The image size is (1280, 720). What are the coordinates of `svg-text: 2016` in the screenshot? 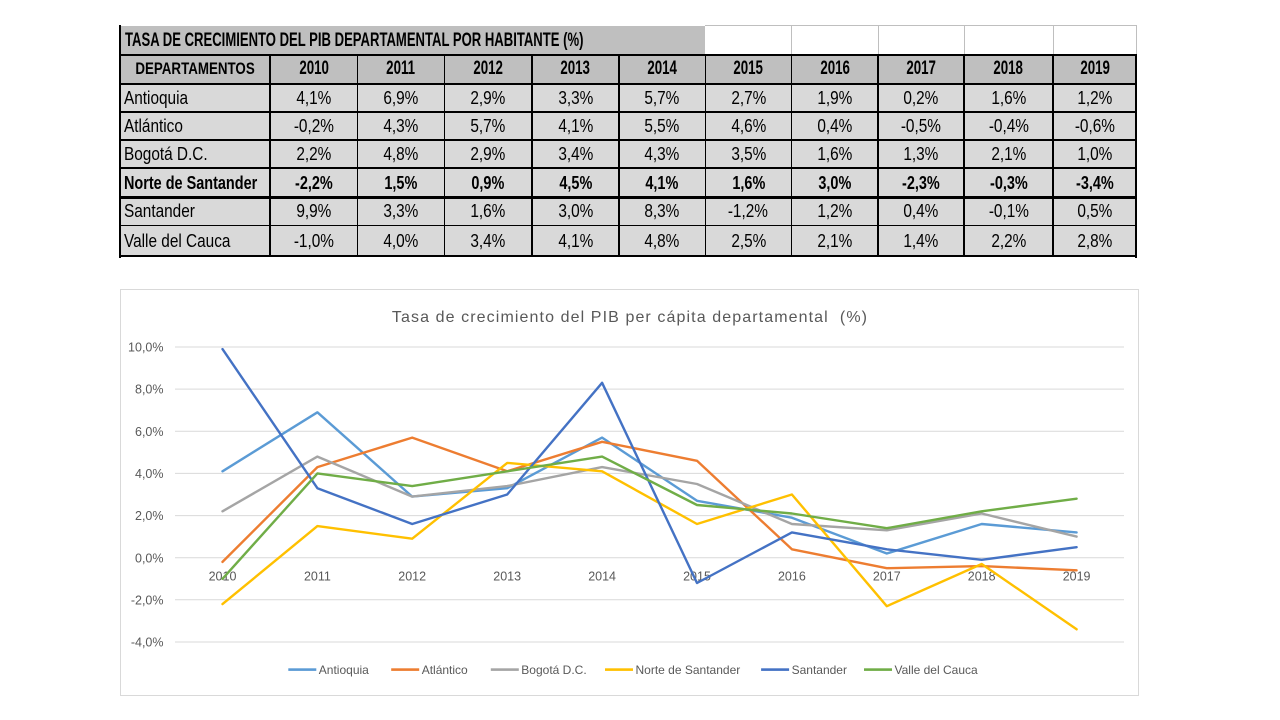 It's located at (792, 576).